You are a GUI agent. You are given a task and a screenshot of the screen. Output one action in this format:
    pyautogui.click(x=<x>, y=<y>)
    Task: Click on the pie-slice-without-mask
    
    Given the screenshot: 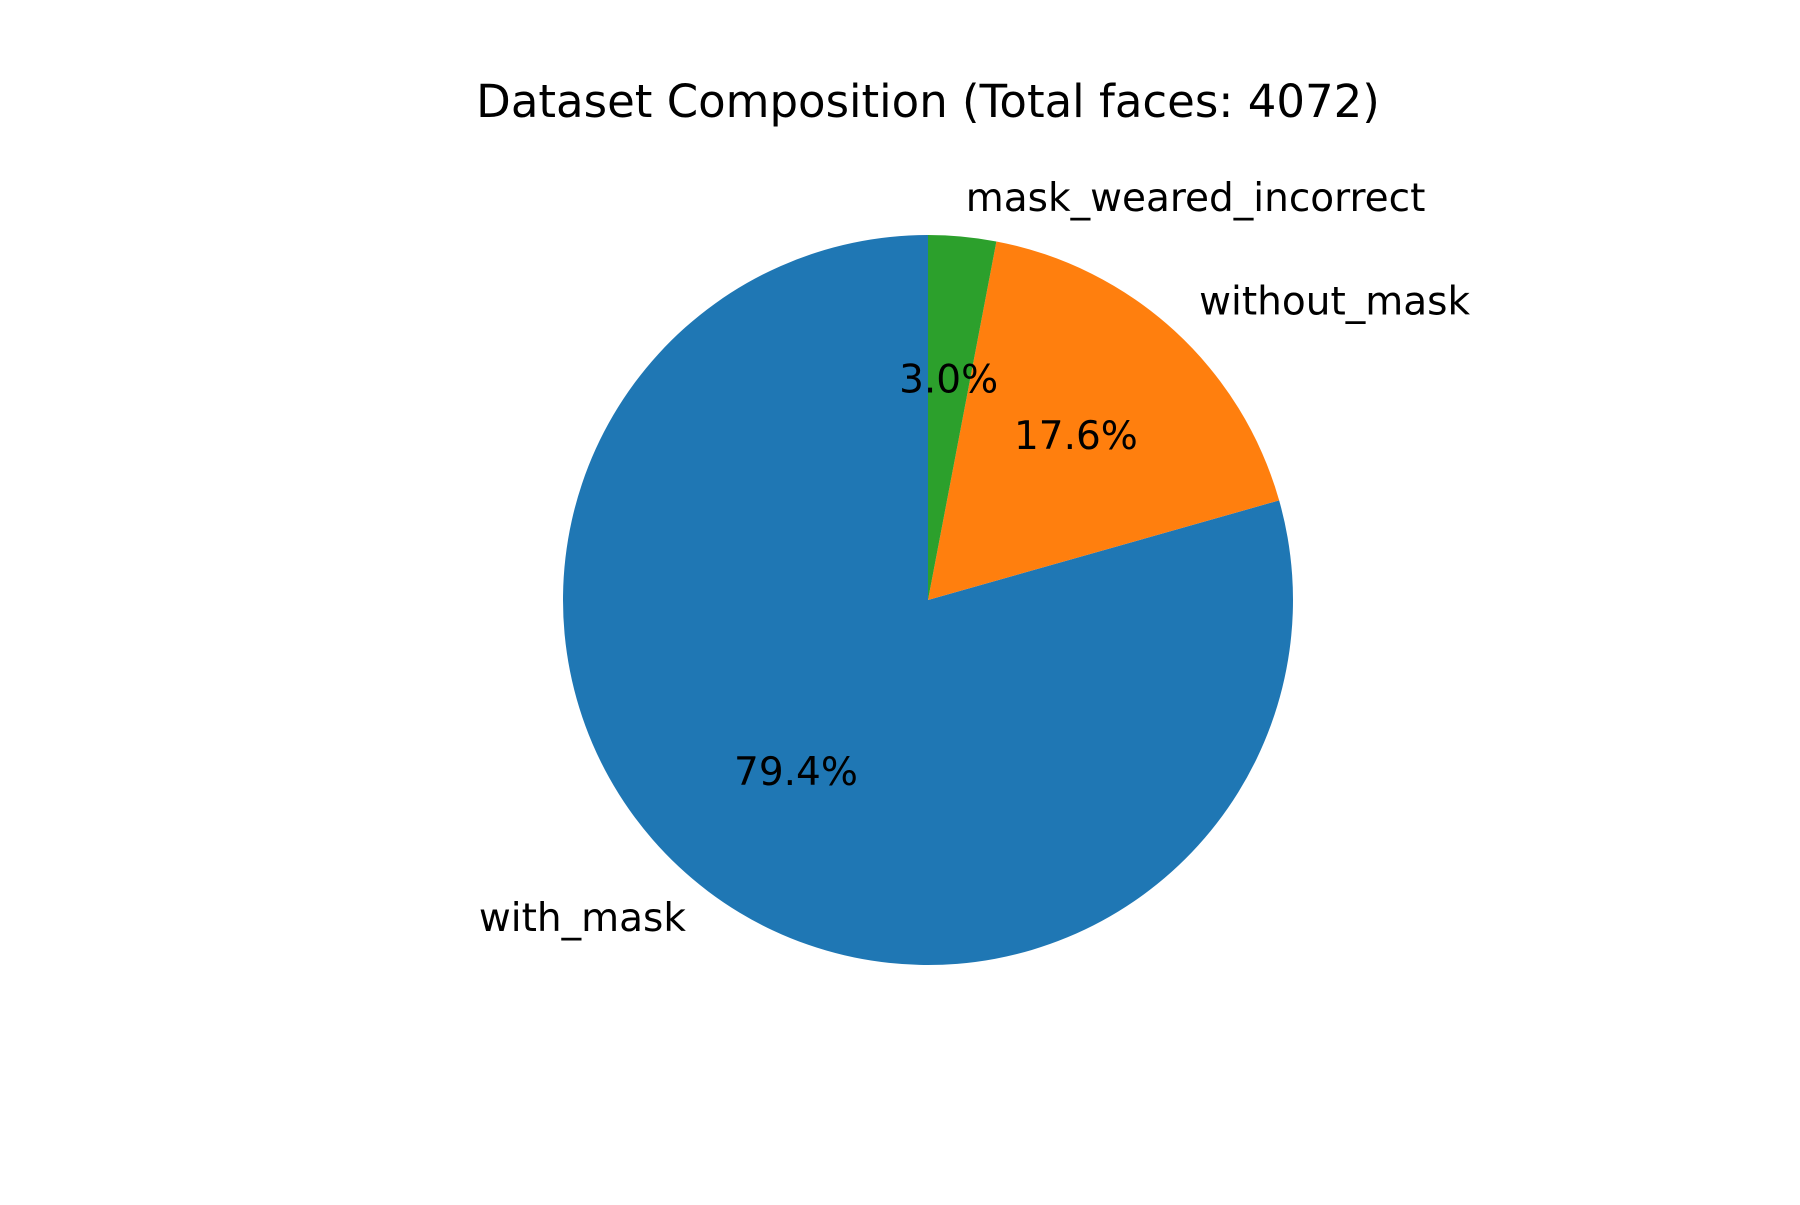 What is the action you would take?
    pyautogui.click(x=1104, y=420)
    